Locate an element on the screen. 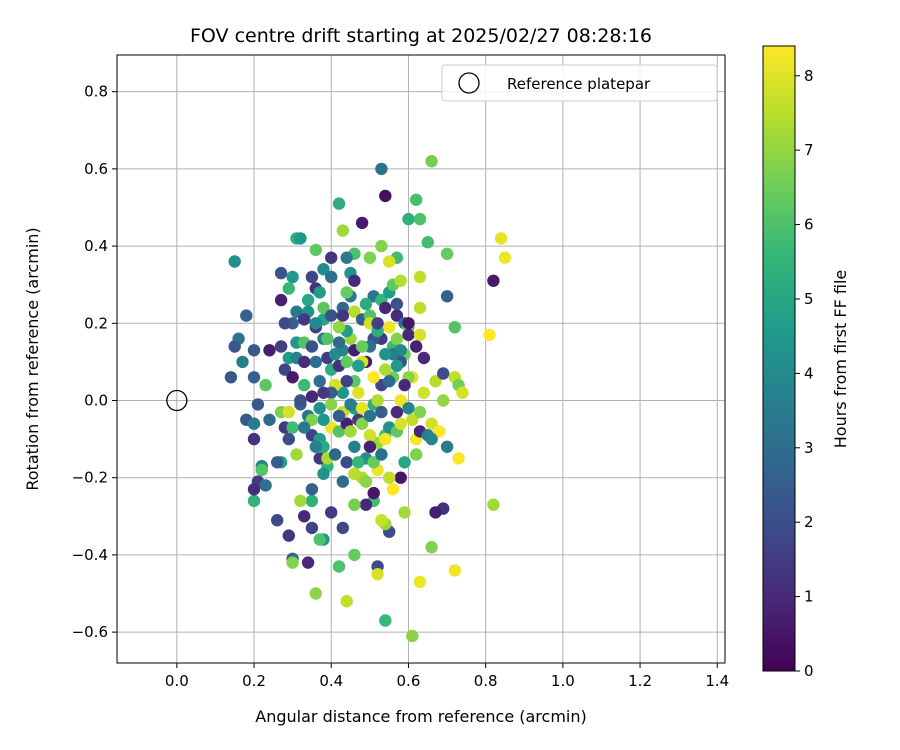 Image resolution: width=900 pixels, height=750 pixels. colorbar-tick-label: 6 is located at coordinates (809, 225).